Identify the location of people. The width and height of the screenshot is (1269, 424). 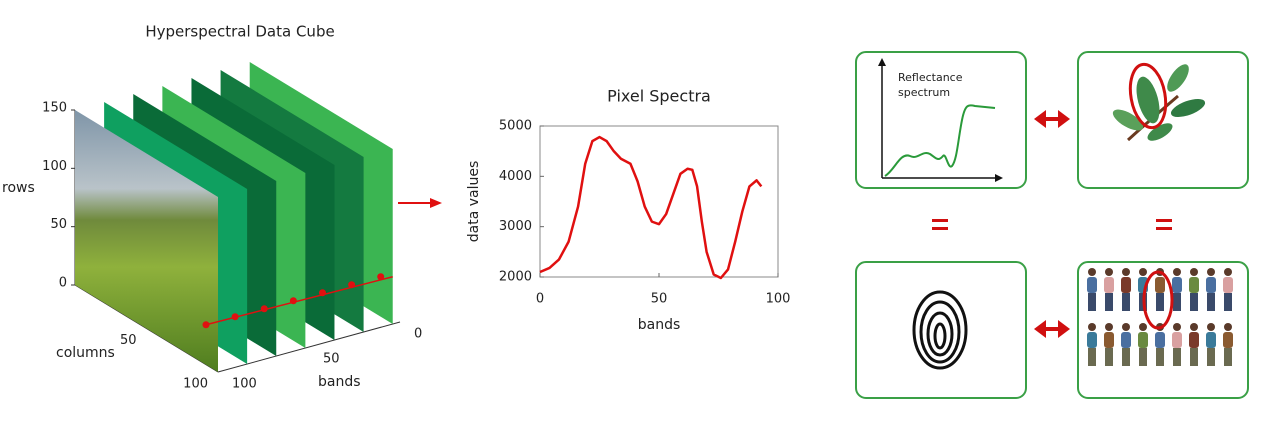
(1160, 317).